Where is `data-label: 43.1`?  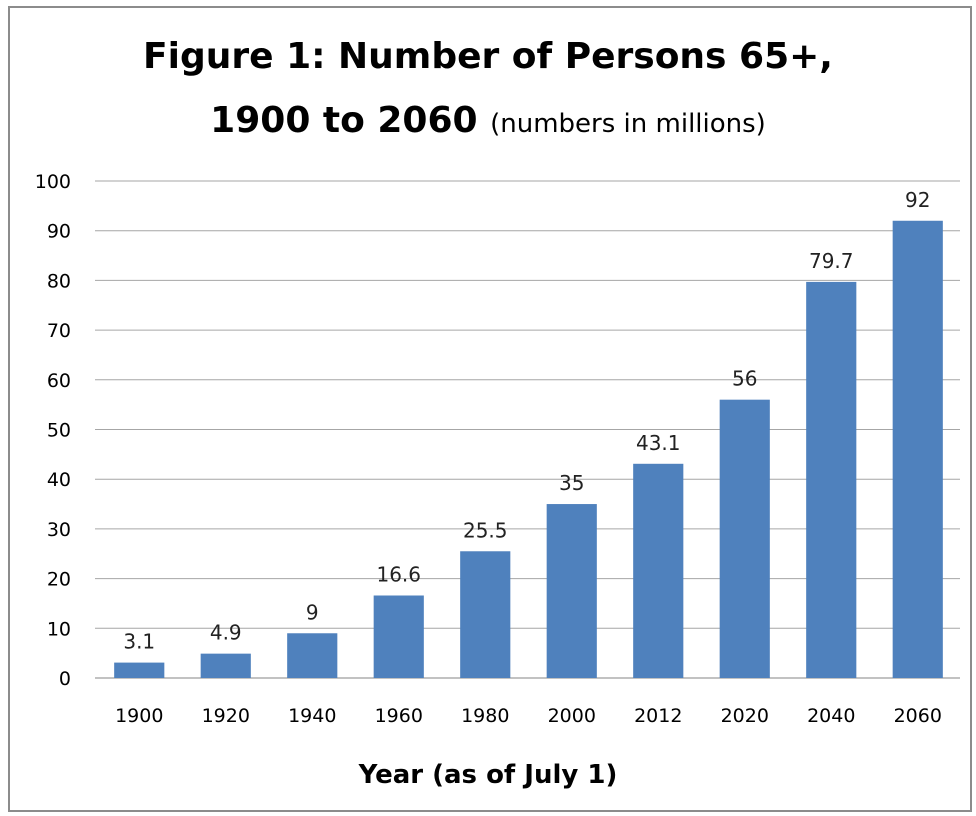 data-label: 43.1 is located at coordinates (658, 443).